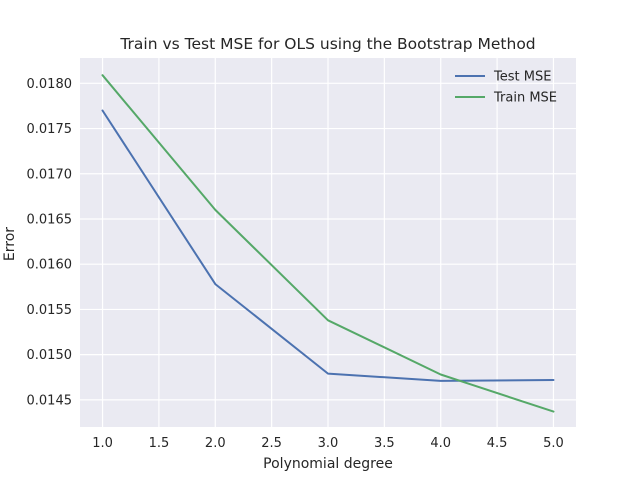  I want to click on y-tick-label: 0.0150, so click(50, 355).